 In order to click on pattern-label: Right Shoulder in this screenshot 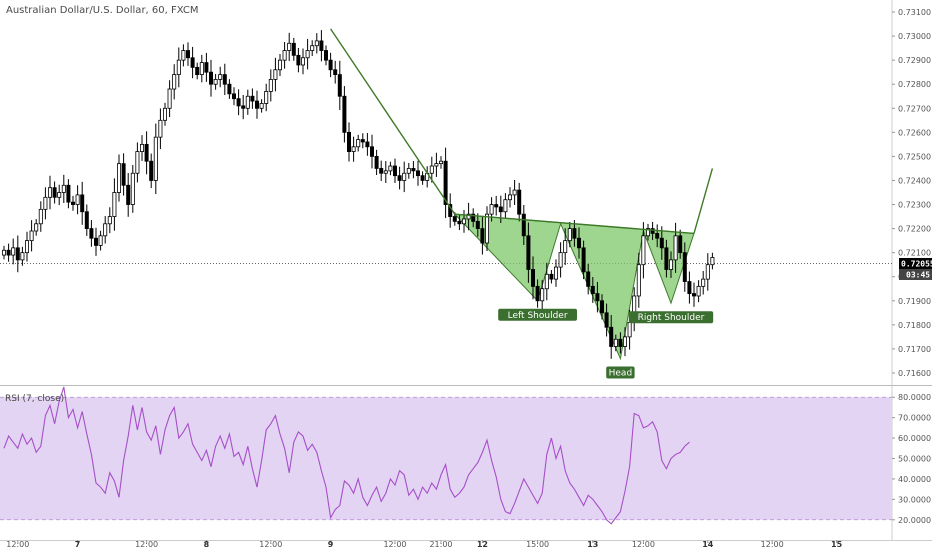, I will do `click(671, 317)`.